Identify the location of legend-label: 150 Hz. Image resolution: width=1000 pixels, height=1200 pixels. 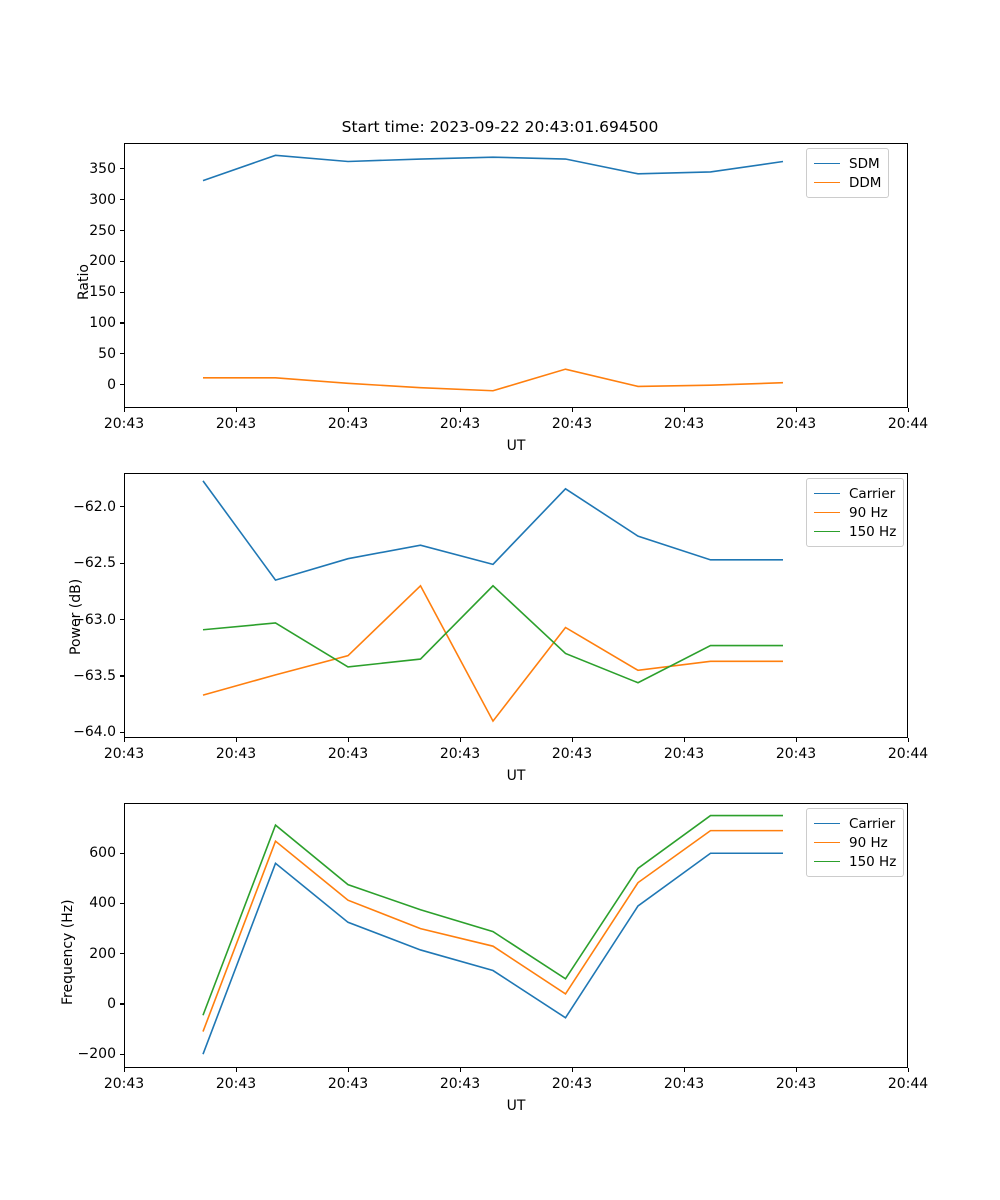
(873, 531).